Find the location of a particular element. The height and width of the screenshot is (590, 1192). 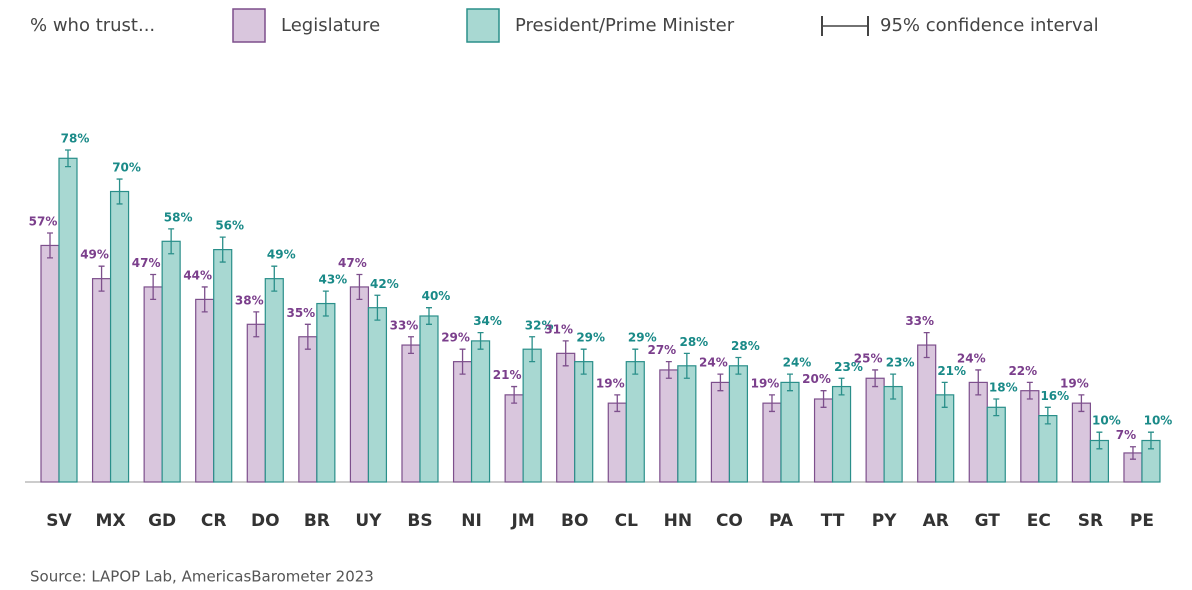

x-tick-label: AR is located at coordinates (936, 521).